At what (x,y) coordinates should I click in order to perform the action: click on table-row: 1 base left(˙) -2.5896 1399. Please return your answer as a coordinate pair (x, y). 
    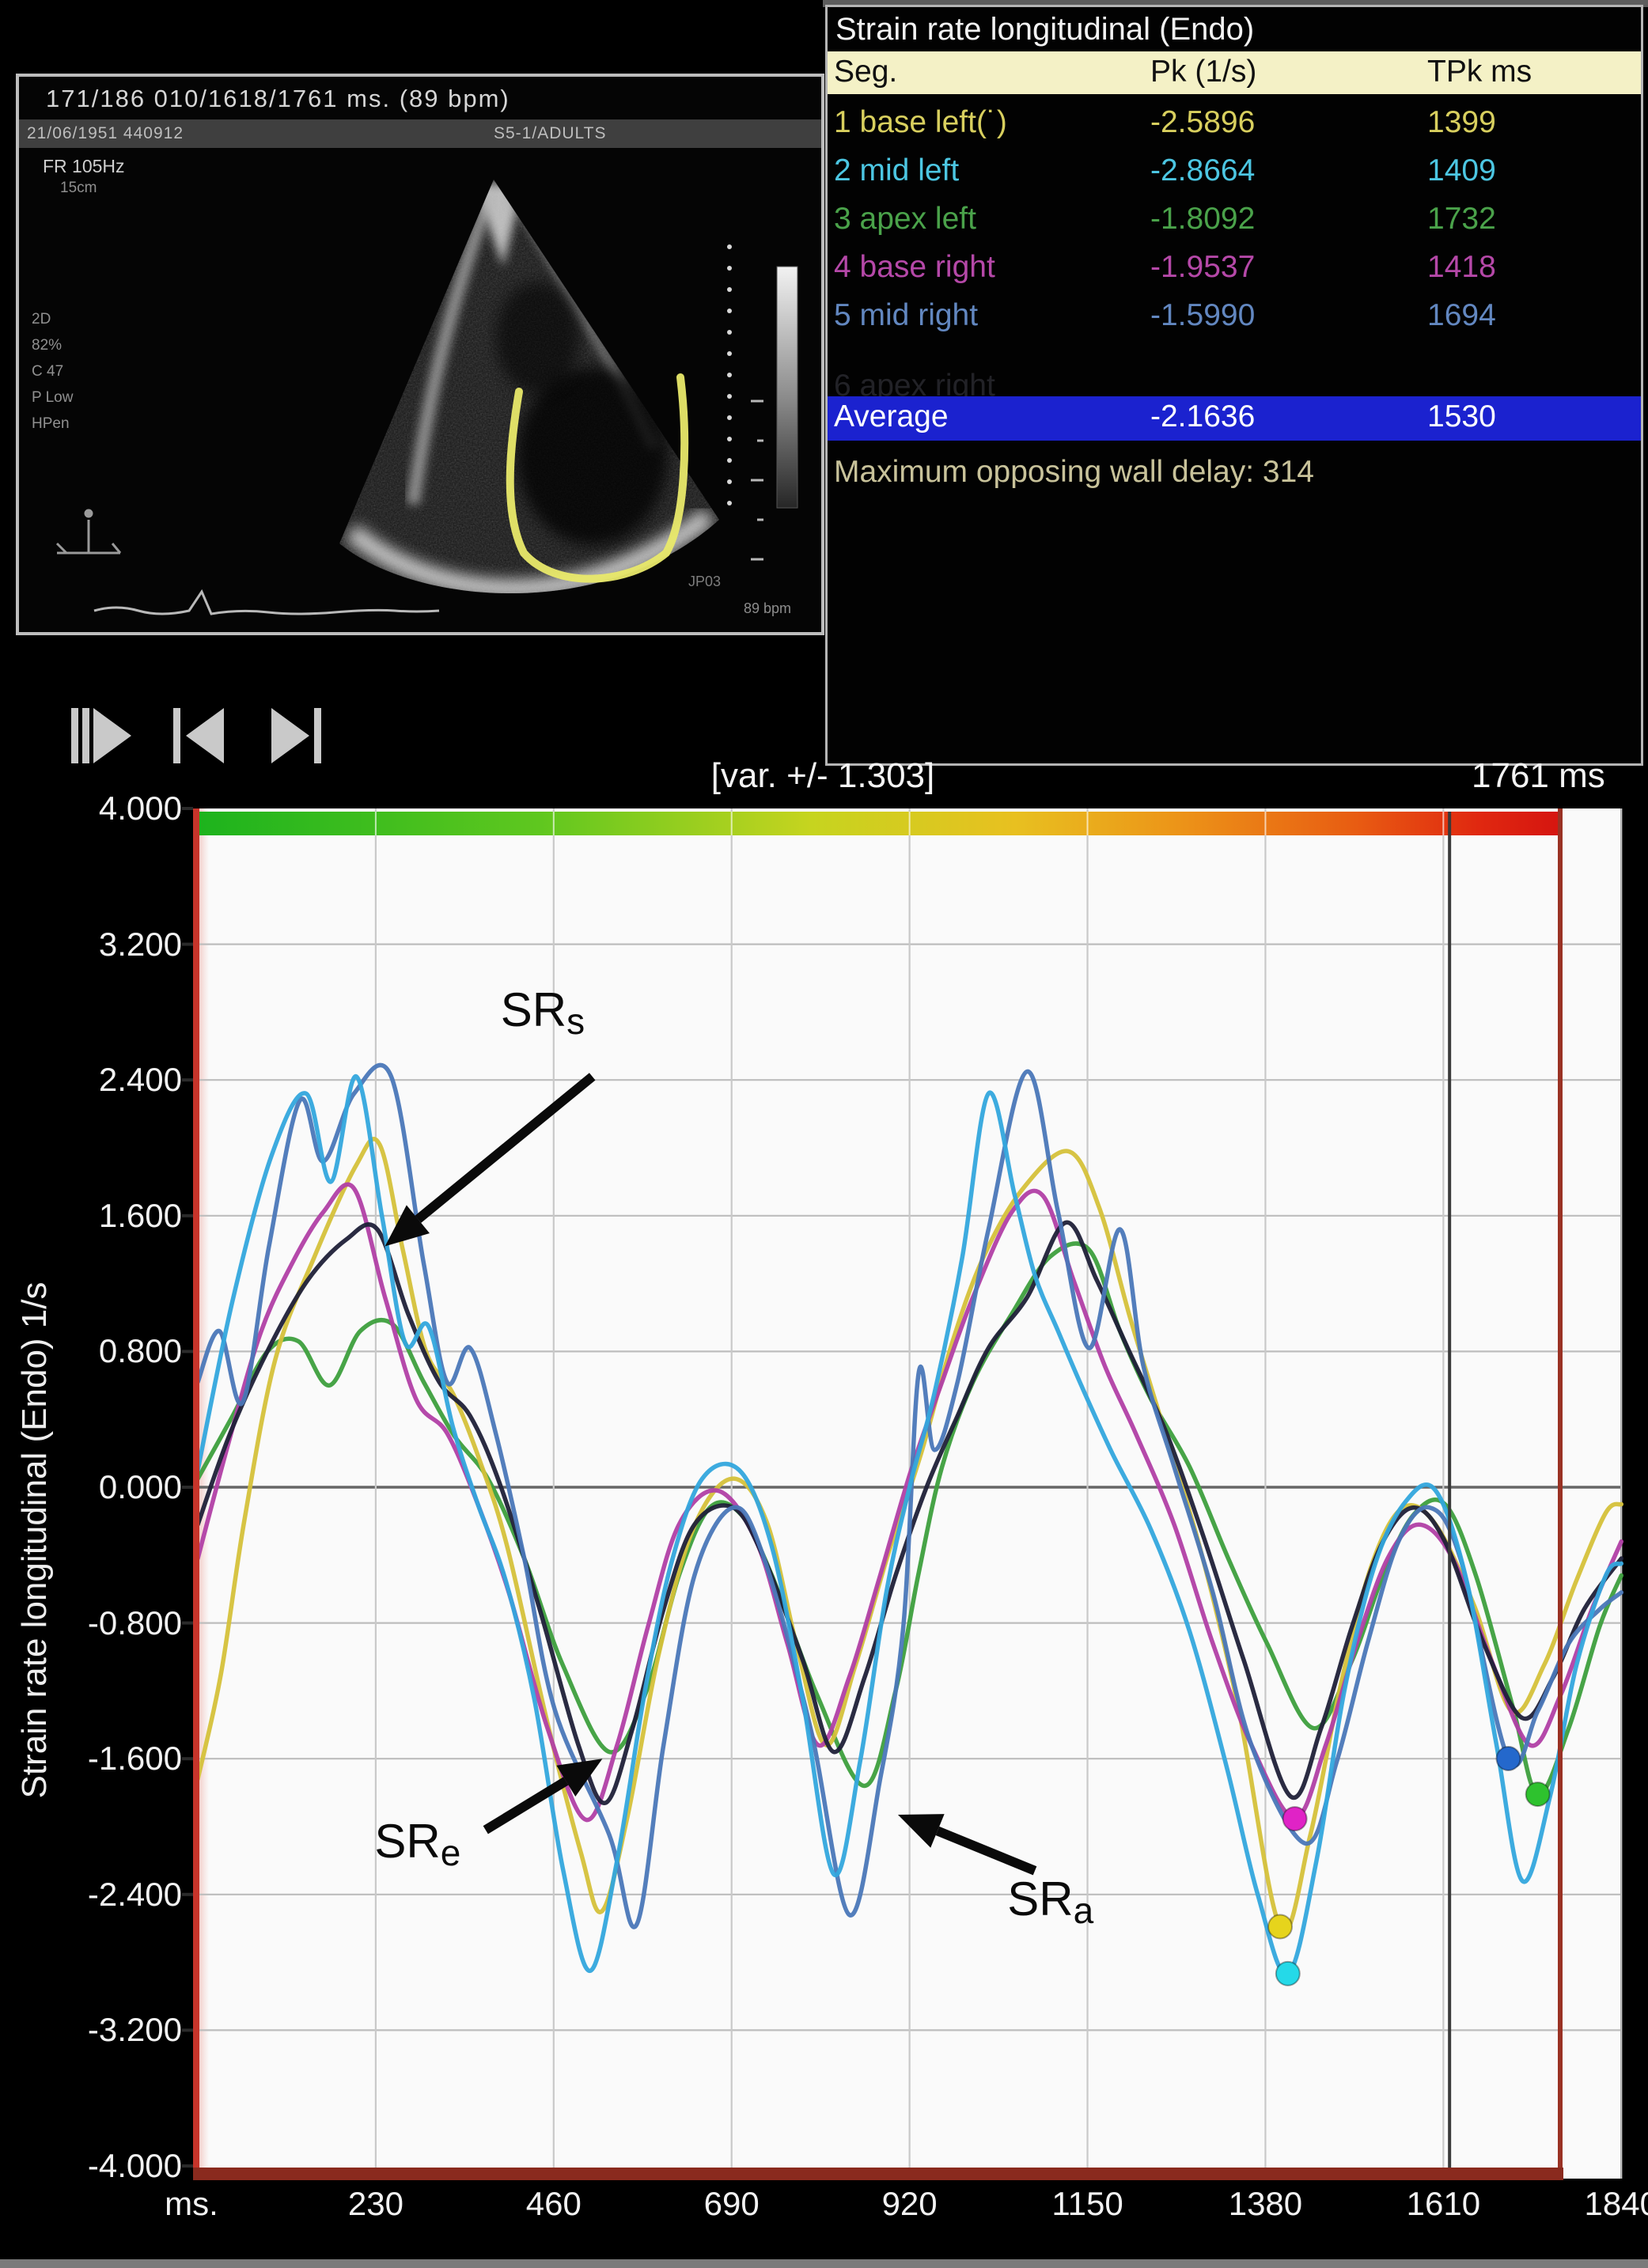
    Looking at the image, I should click on (1235, 125).